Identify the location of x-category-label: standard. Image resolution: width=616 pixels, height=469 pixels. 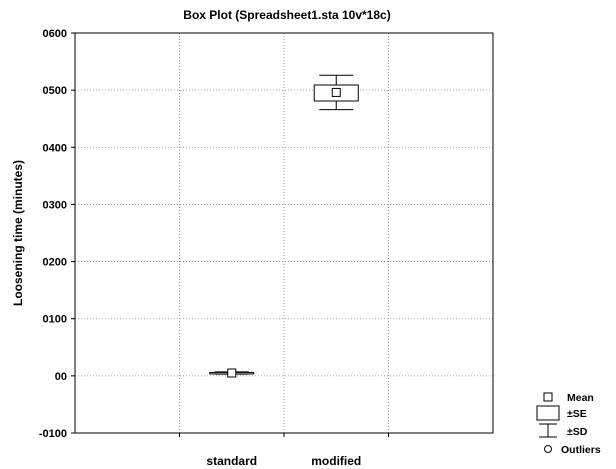
(231, 461).